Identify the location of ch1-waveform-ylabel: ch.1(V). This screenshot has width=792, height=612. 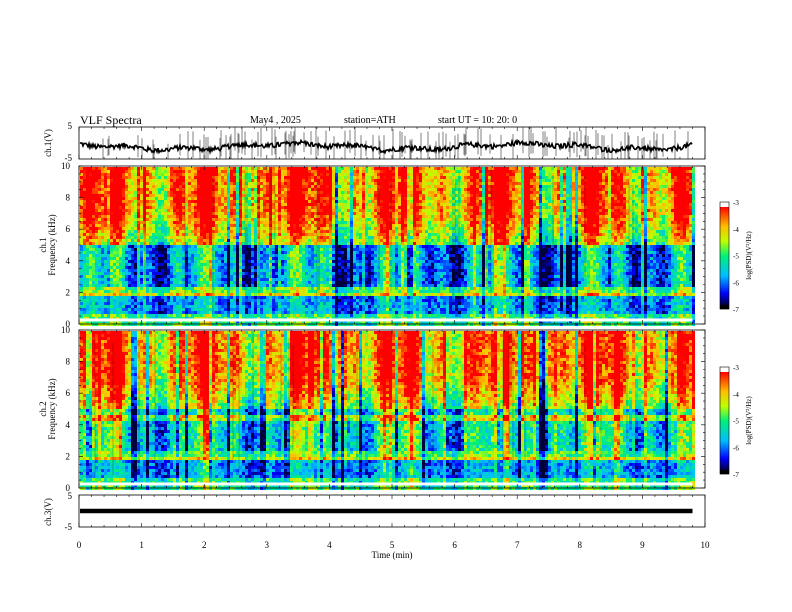
(48, 143).